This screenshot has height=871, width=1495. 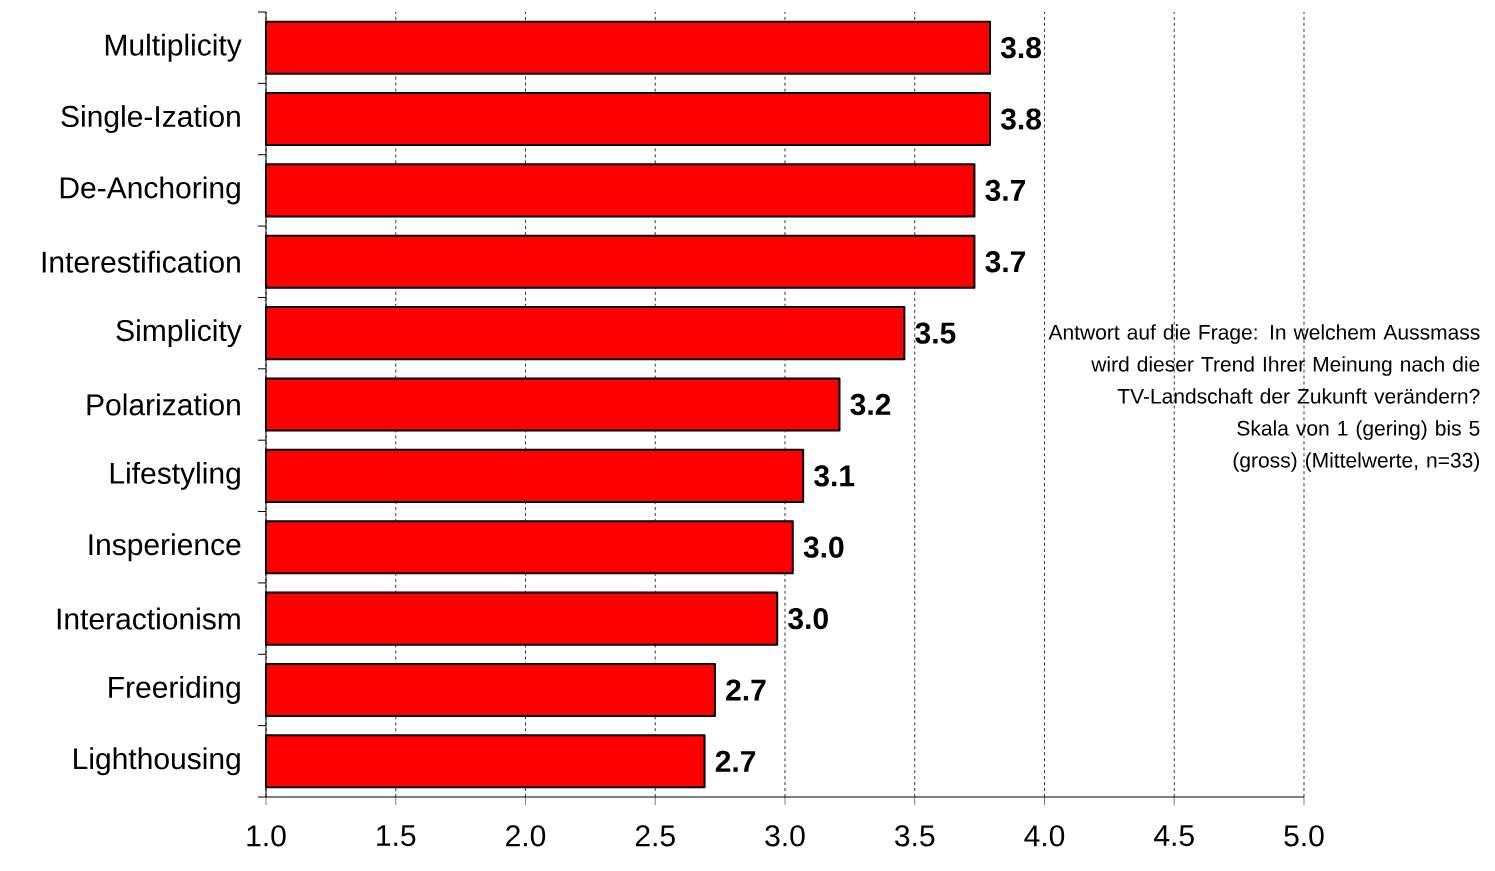 I want to click on x-tick-label: 4.0, so click(x=1044, y=836).